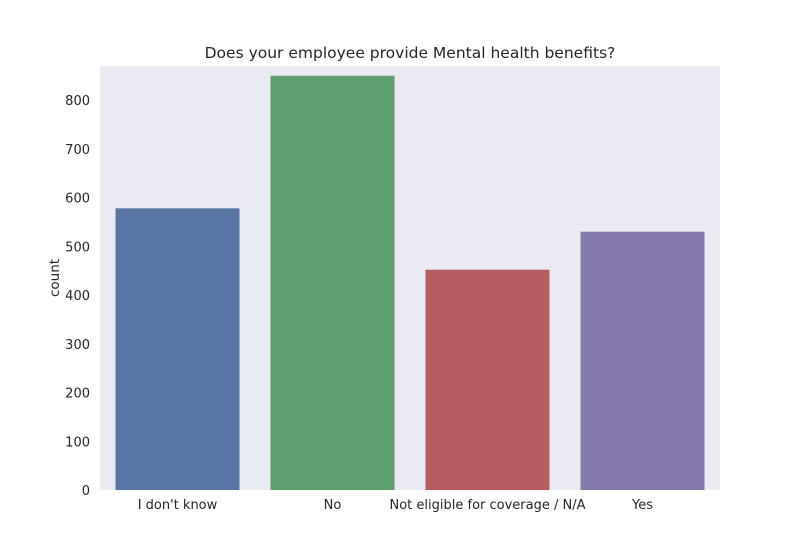 Image resolution: width=800 pixels, height=554 pixels. I want to click on y-tick-label-5: 500, so click(77, 247).